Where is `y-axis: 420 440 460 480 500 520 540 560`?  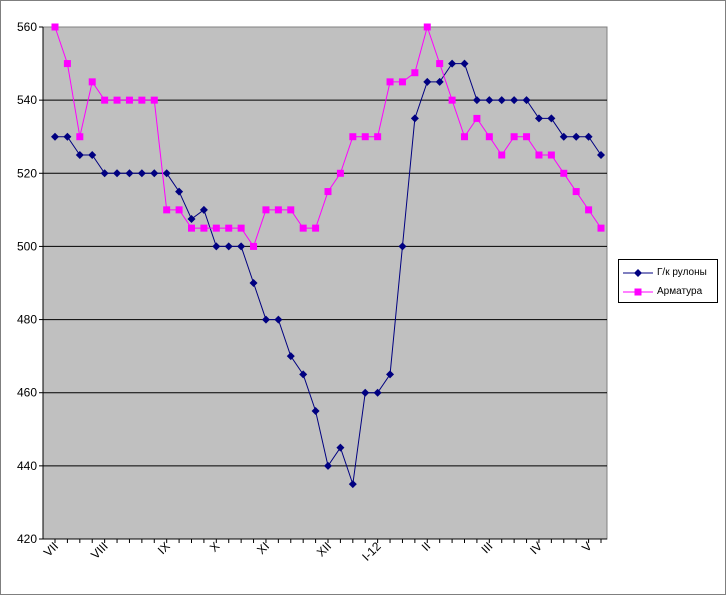 y-axis: 420 440 460 480 500 520 540 560 is located at coordinates (30, 283).